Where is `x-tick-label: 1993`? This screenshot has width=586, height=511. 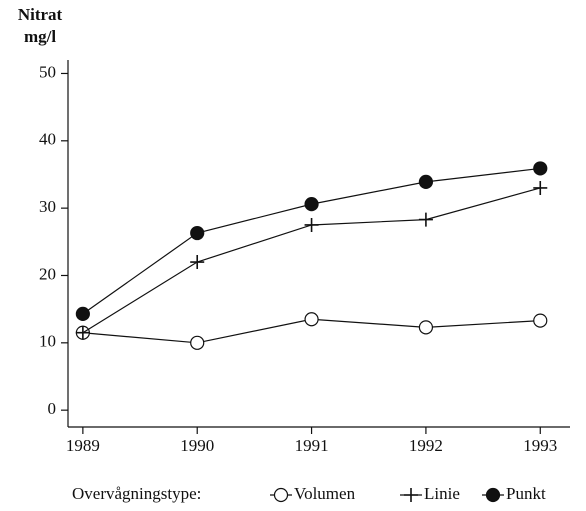
x-tick-label: 1993 is located at coordinates (540, 445).